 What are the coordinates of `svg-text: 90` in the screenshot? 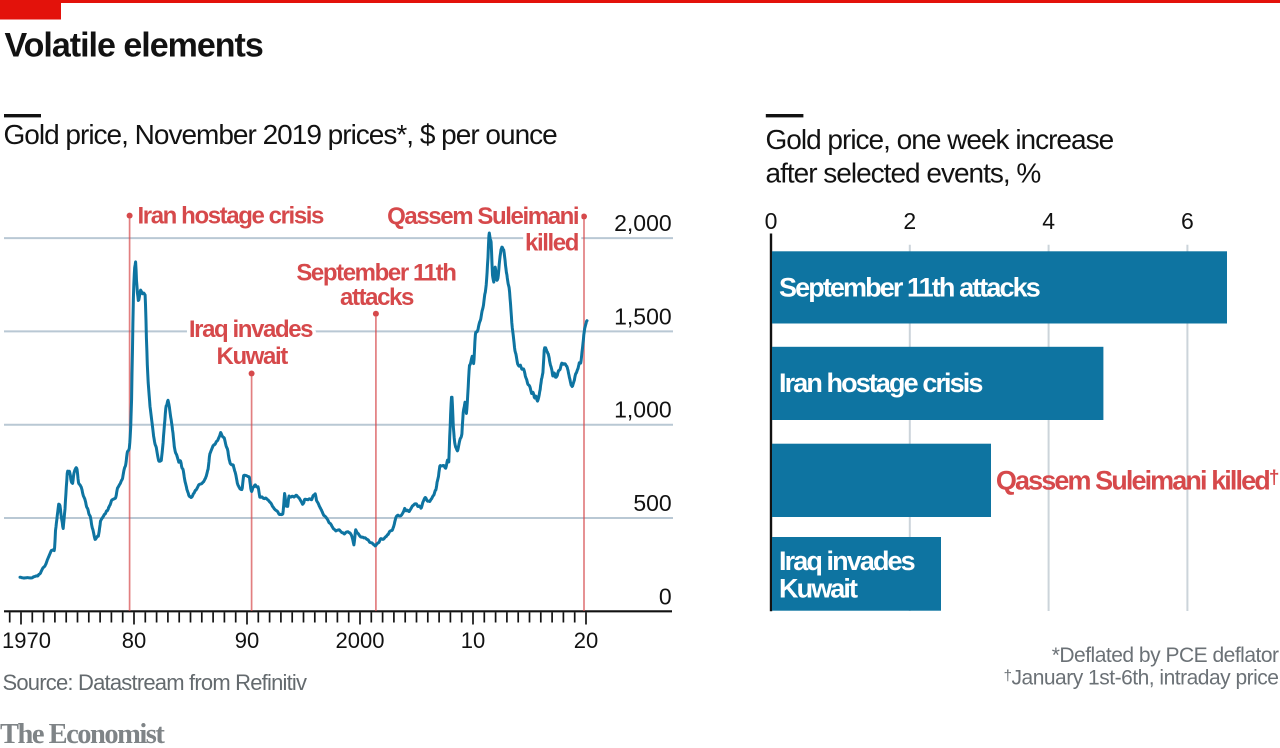 It's located at (247, 640).